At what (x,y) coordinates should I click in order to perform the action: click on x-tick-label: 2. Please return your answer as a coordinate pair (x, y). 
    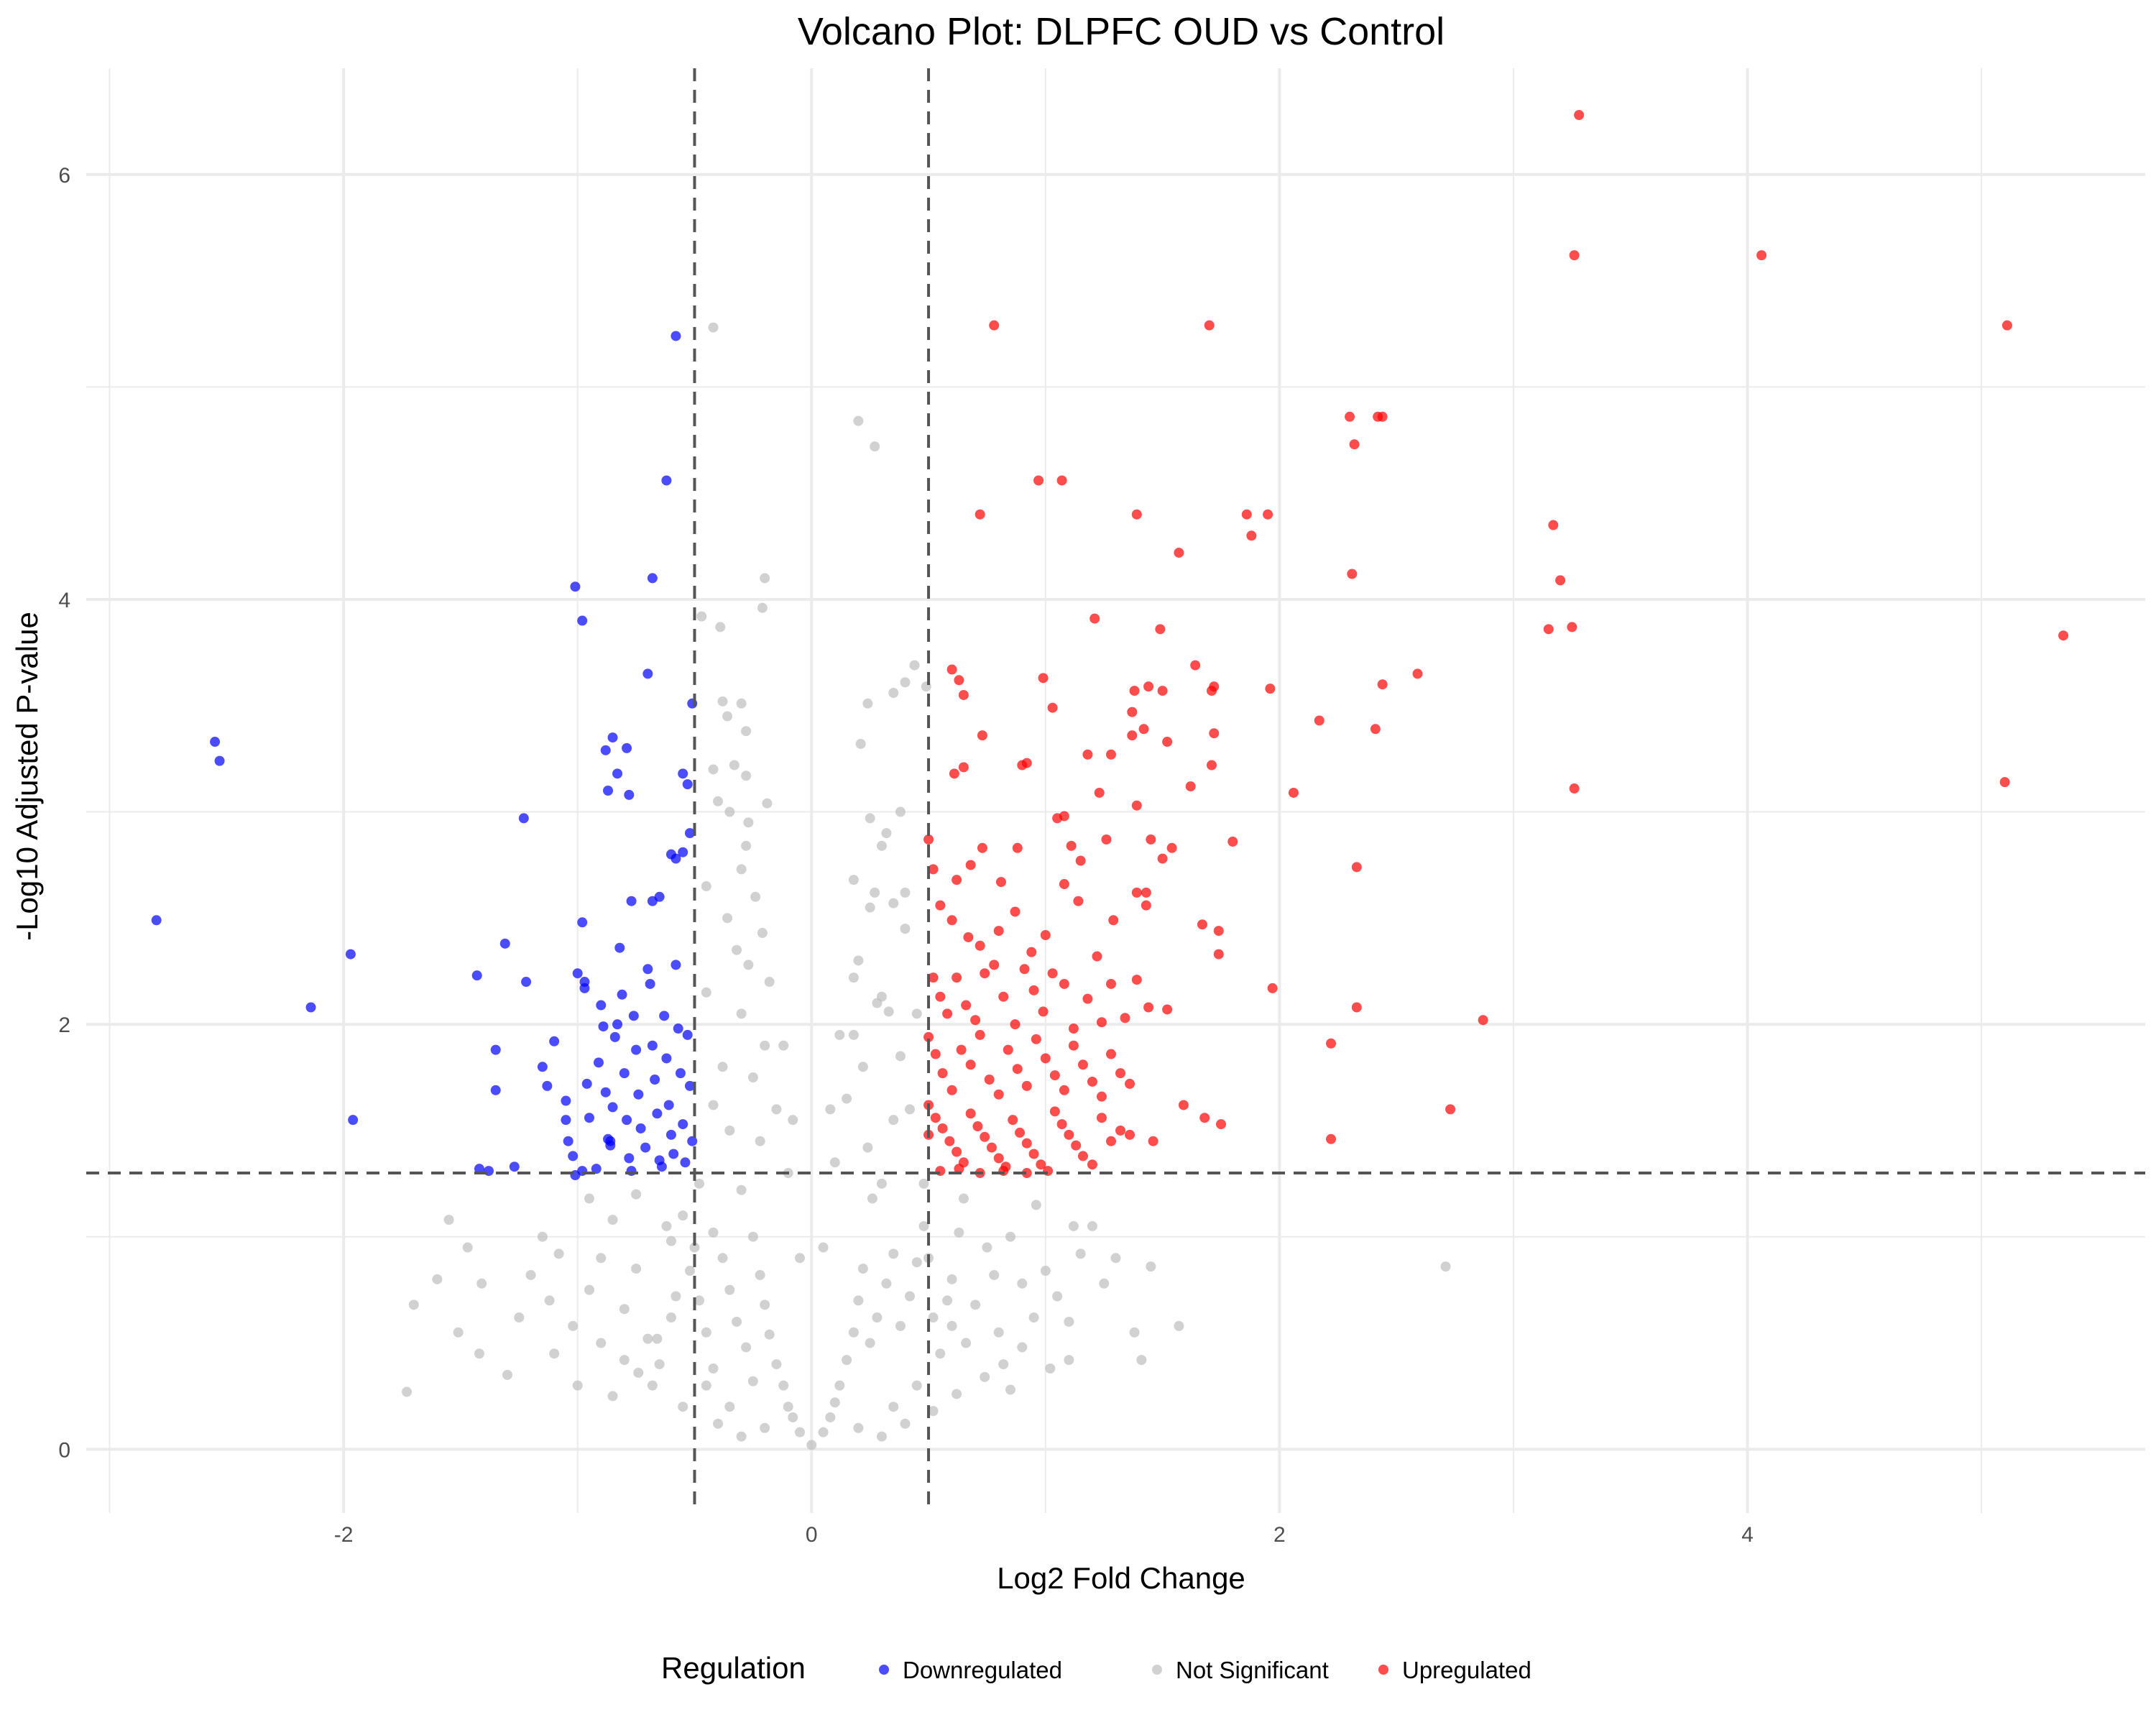
    Looking at the image, I should click on (1279, 1535).